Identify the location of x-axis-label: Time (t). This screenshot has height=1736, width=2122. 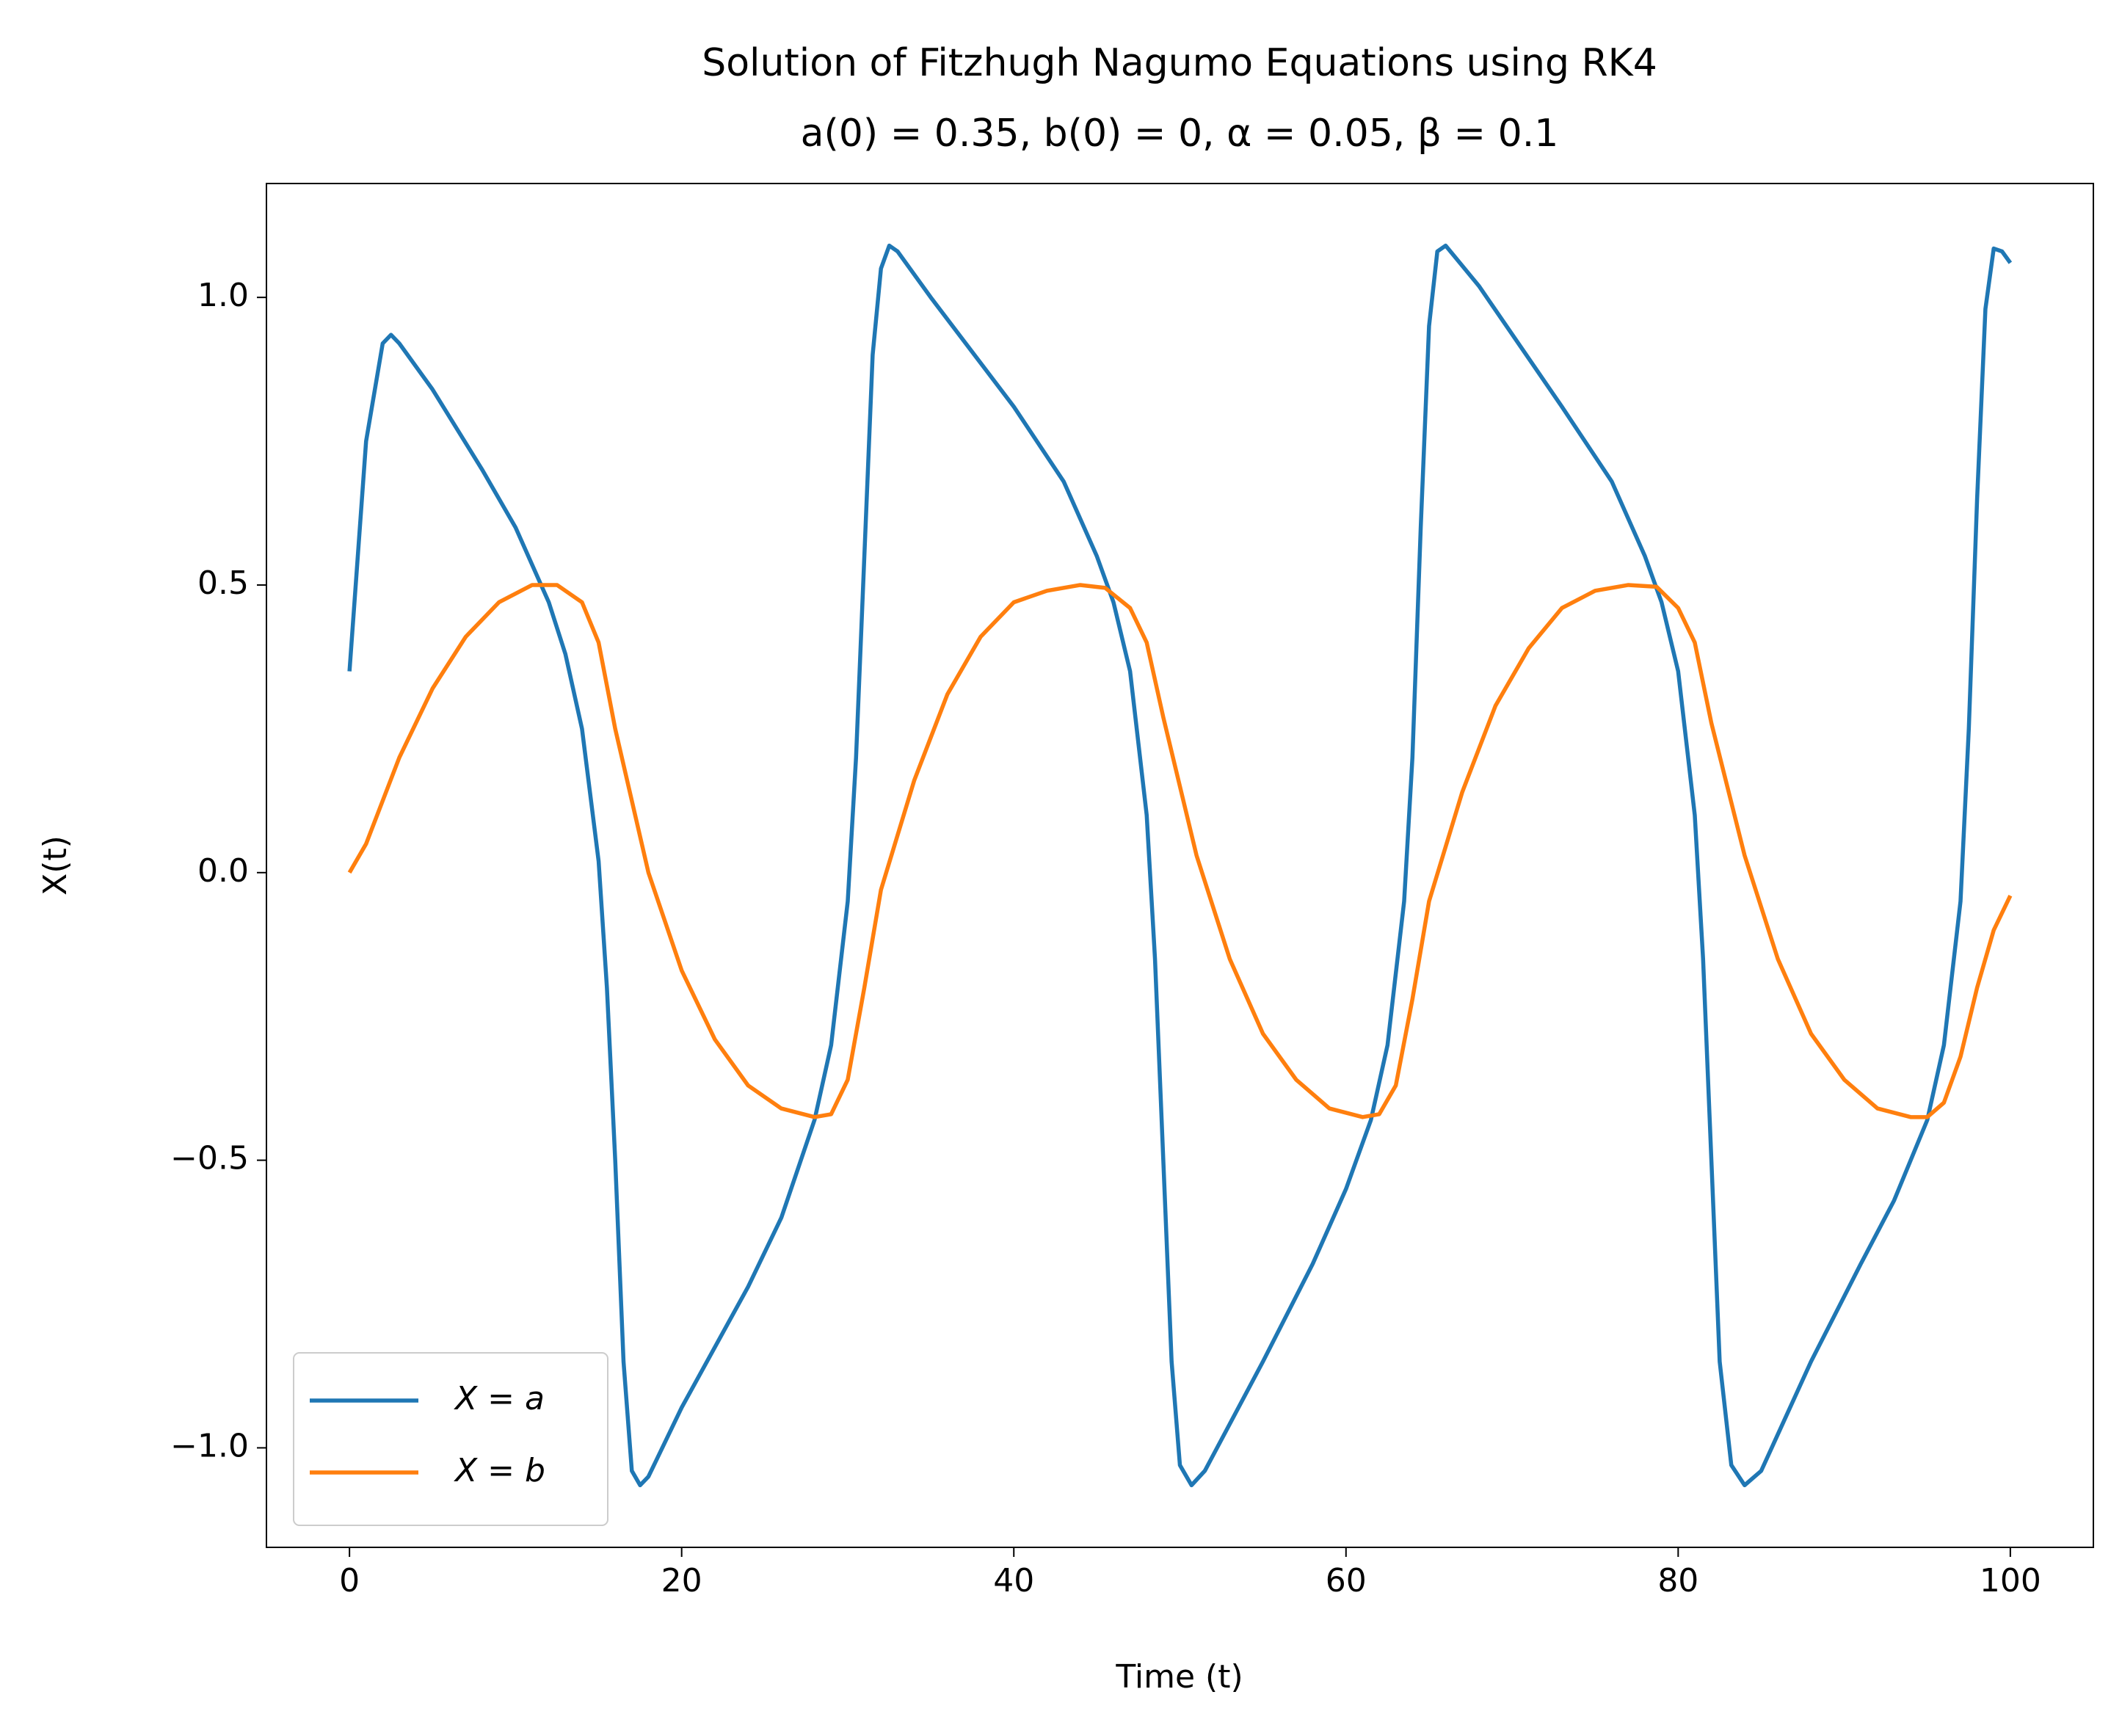
(1179, 1677).